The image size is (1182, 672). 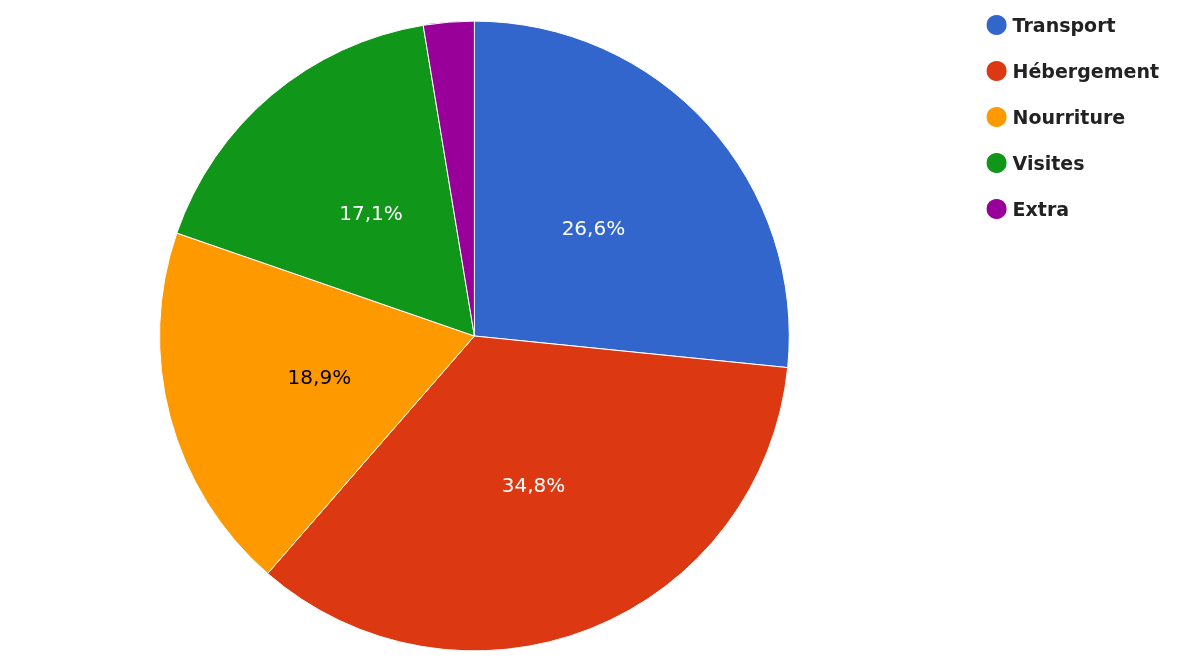 What do you see at coordinates (1069, 117) in the screenshot?
I see `legend-label: Nourriture` at bounding box center [1069, 117].